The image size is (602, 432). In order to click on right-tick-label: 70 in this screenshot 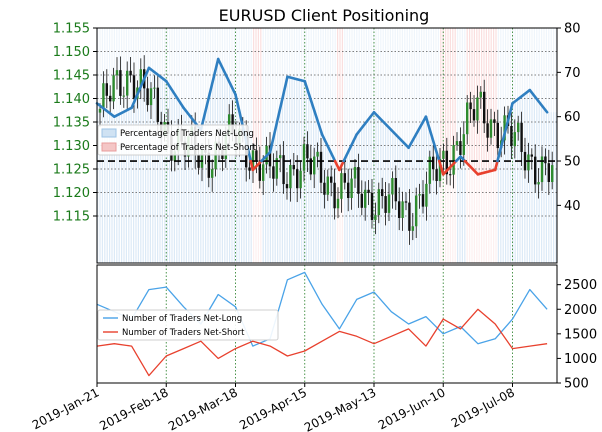, I will do `click(572, 73)`.